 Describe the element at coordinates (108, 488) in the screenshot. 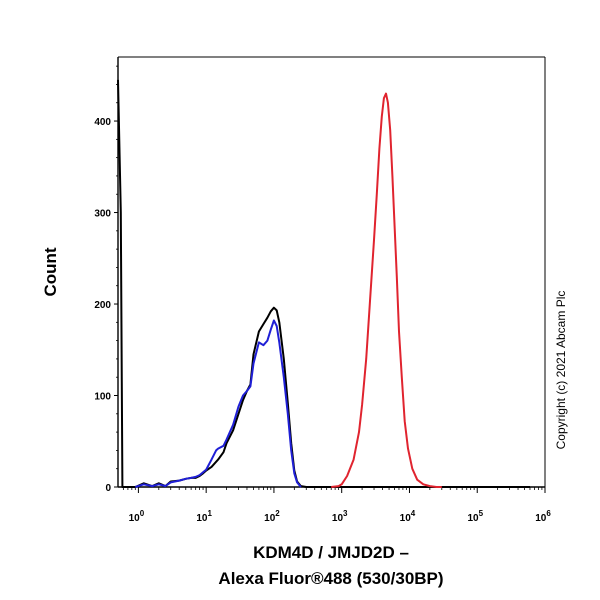

I see `y-tick-label: 0` at that location.